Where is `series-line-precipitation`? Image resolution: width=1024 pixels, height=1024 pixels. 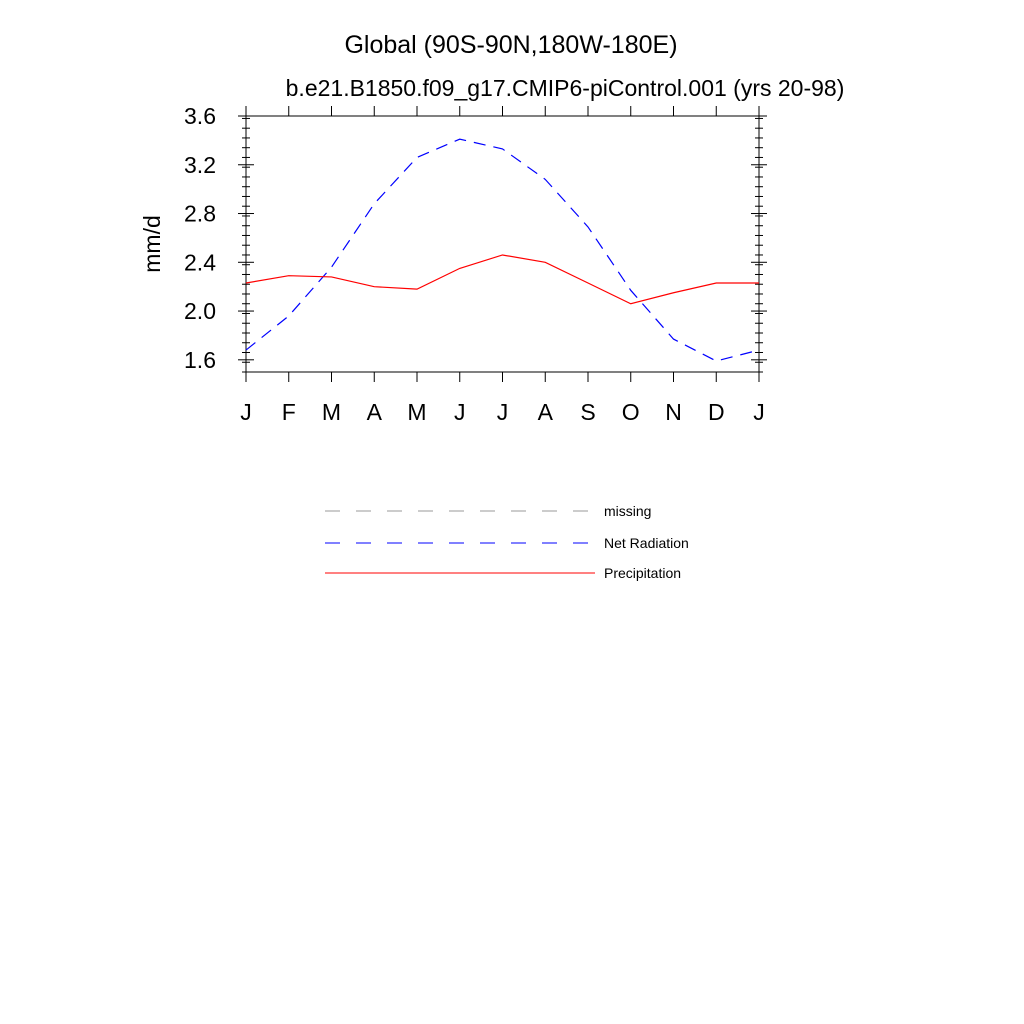
series-line-precipitation is located at coordinates (502, 279).